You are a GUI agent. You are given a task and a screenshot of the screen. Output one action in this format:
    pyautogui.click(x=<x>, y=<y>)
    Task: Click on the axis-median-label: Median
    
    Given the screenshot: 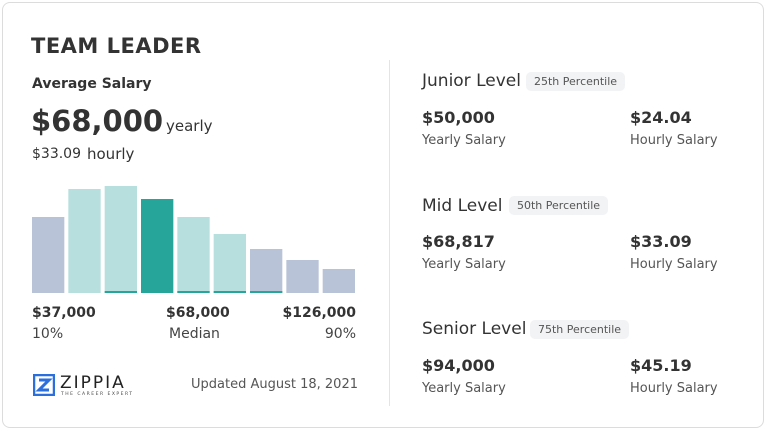 What is the action you would take?
    pyautogui.click(x=194, y=334)
    